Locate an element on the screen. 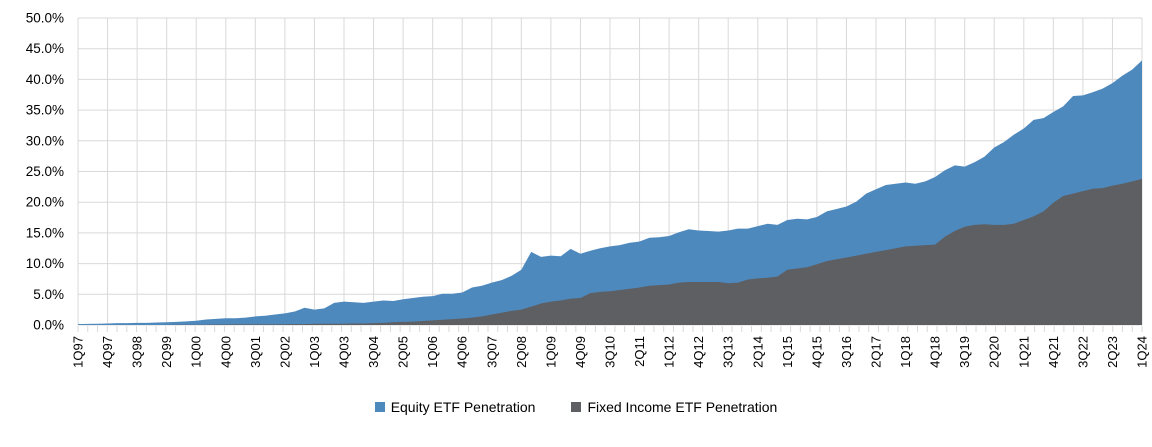  legend-item-equity: Equity ETF Penetration is located at coordinates (455, 407).